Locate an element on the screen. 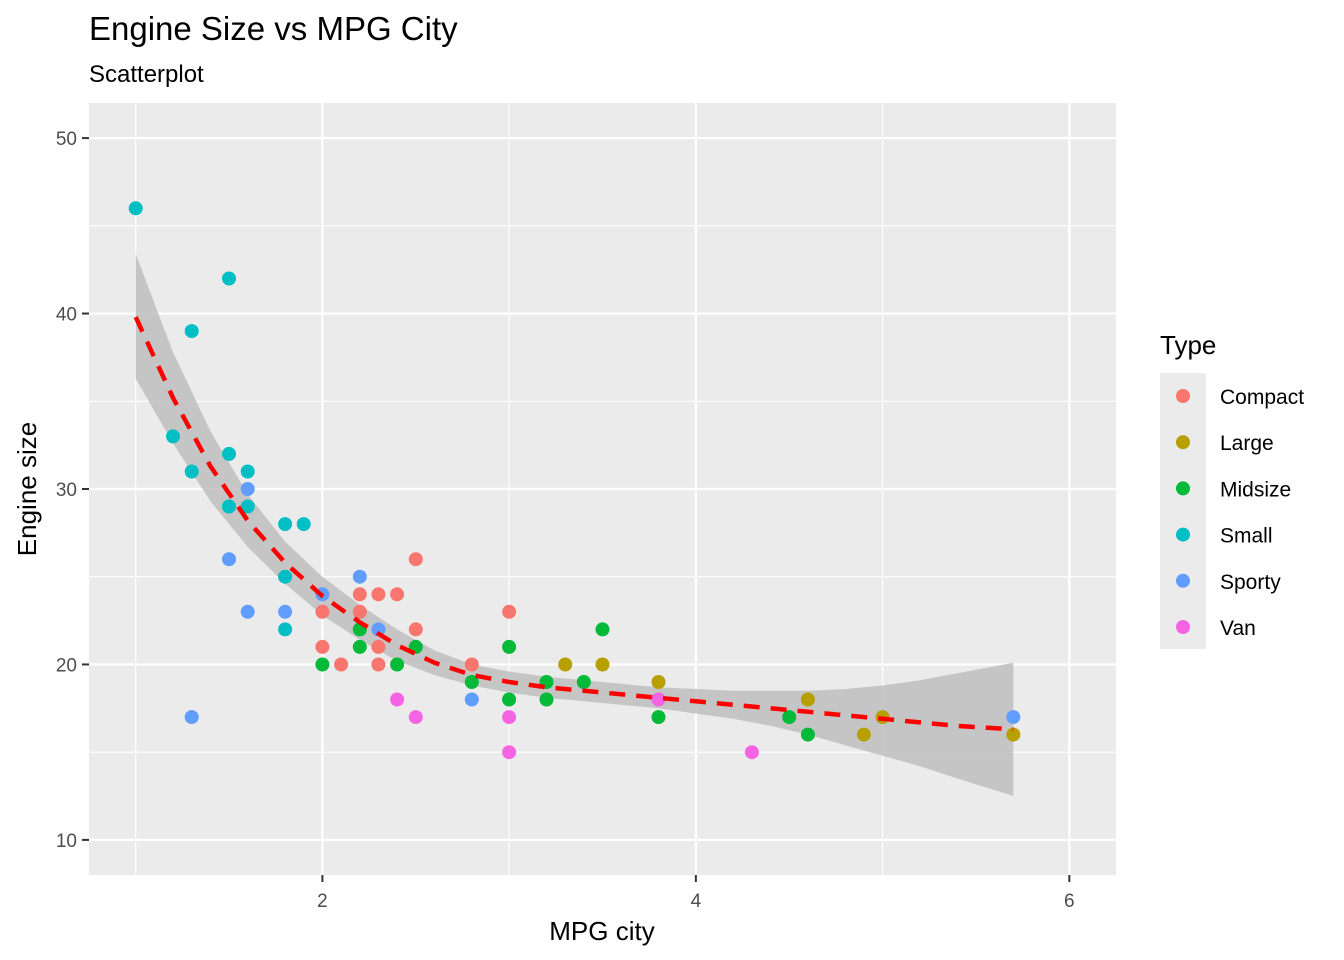  x-tick-label: 6 is located at coordinates (1069, 901).